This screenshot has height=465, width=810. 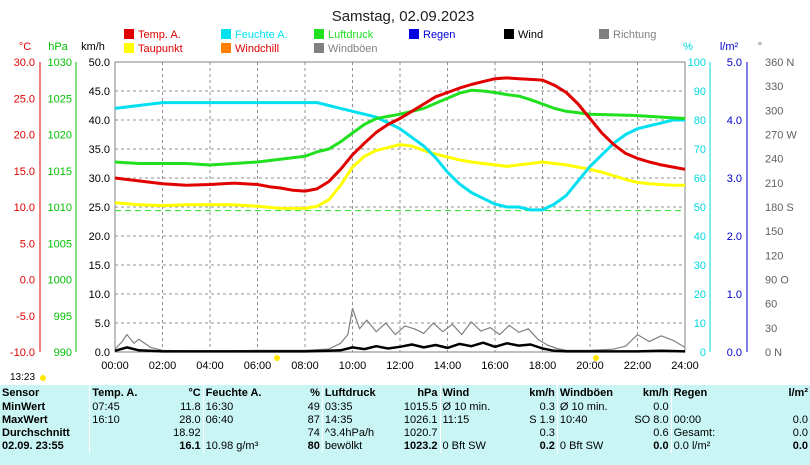 I want to click on header-gusts-unit: km/h, so click(x=655, y=392).